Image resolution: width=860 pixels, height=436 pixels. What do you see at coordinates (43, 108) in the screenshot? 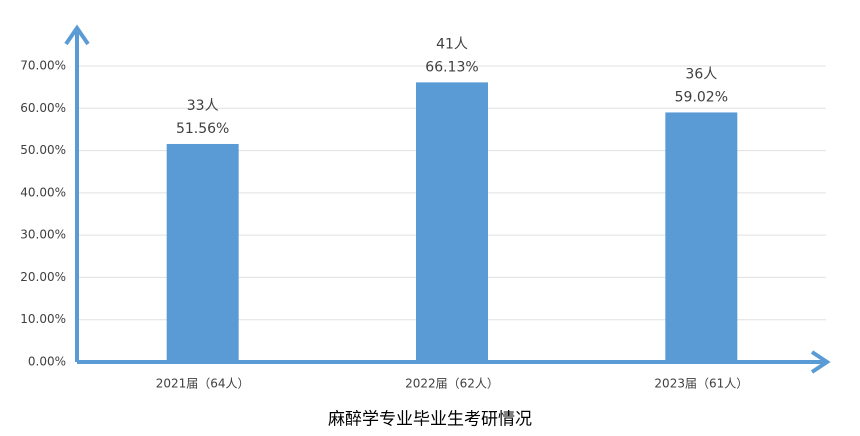
I see `y-tick-label: 60.00%` at bounding box center [43, 108].